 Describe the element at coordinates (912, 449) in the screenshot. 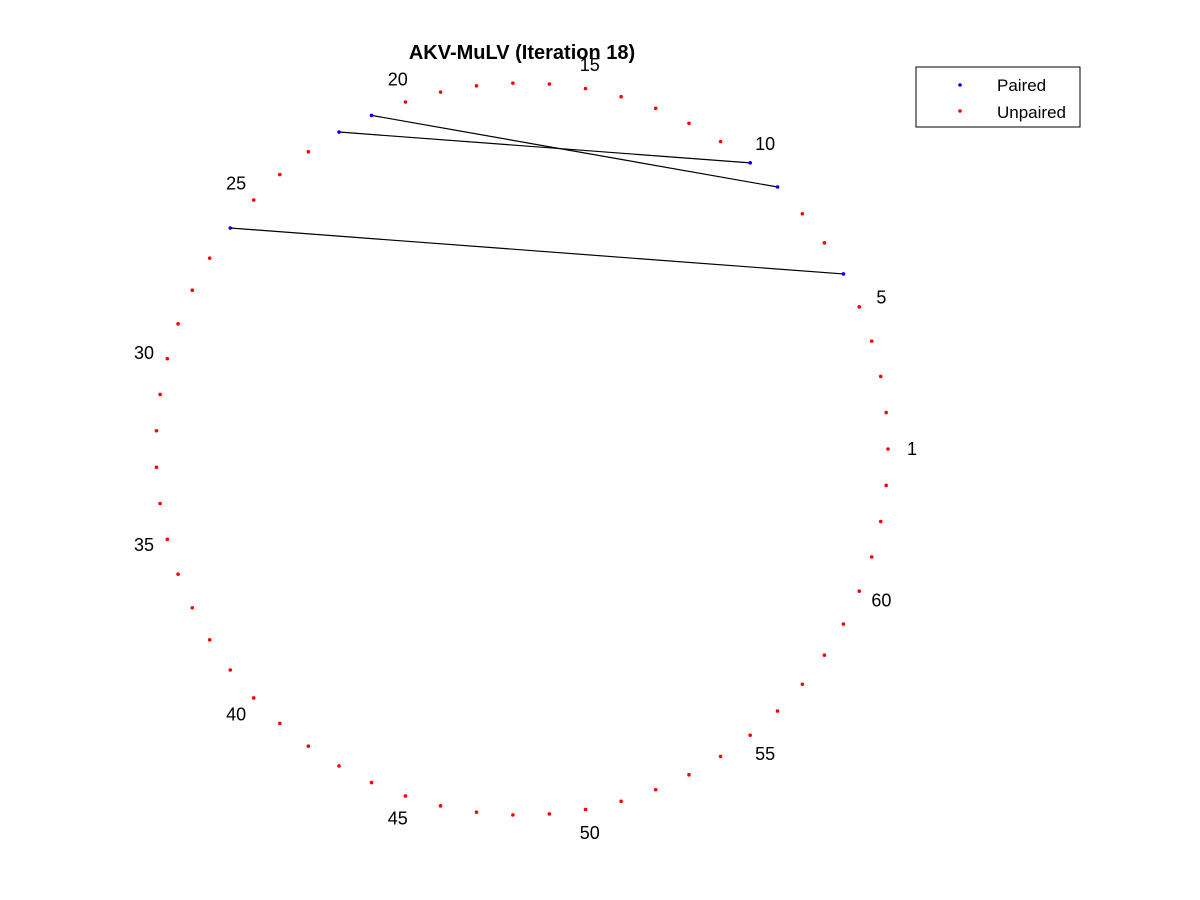

I see `node-label-1: 1` at that location.